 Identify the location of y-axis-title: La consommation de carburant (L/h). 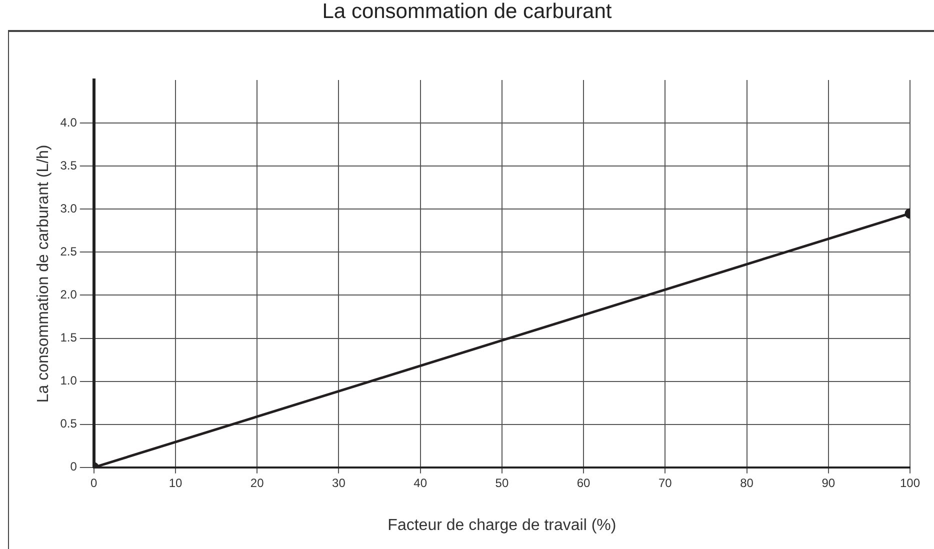
(43, 273).